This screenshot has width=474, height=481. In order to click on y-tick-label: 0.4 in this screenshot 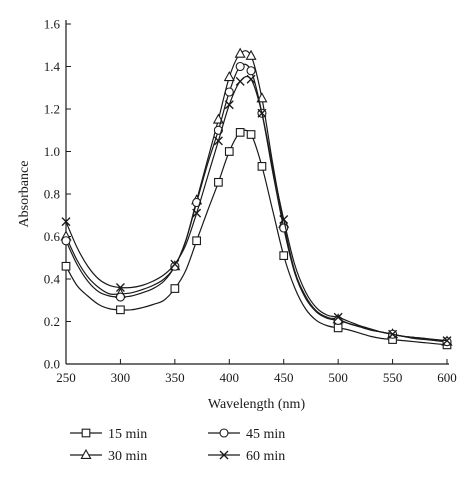, I will do `click(52, 279)`.